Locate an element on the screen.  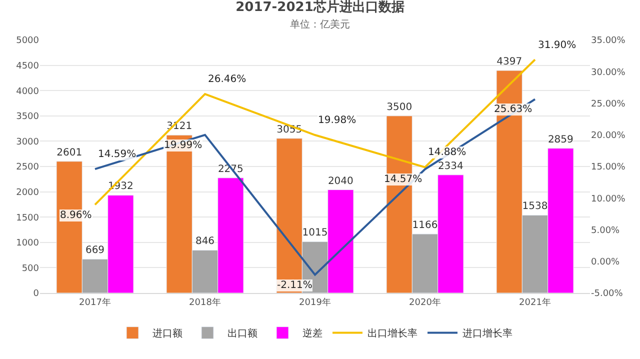
data-label: 2334 is located at coordinates (451, 166).